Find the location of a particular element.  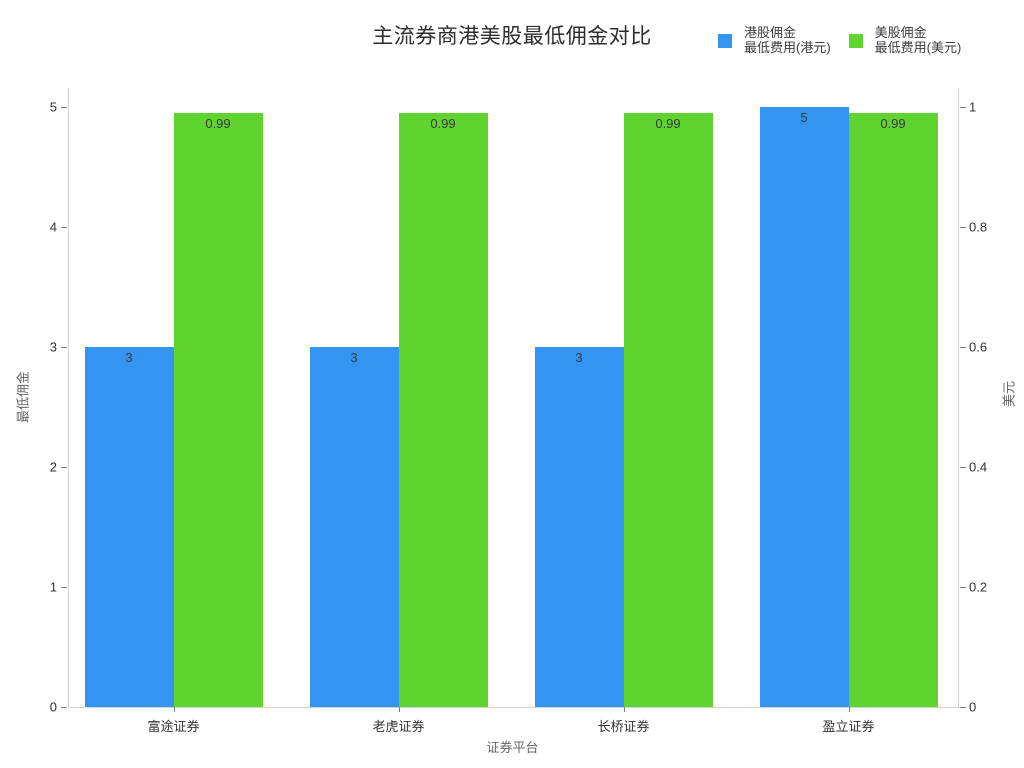

bar-us-min-fee-3: 0.99 is located at coordinates (893, 410).